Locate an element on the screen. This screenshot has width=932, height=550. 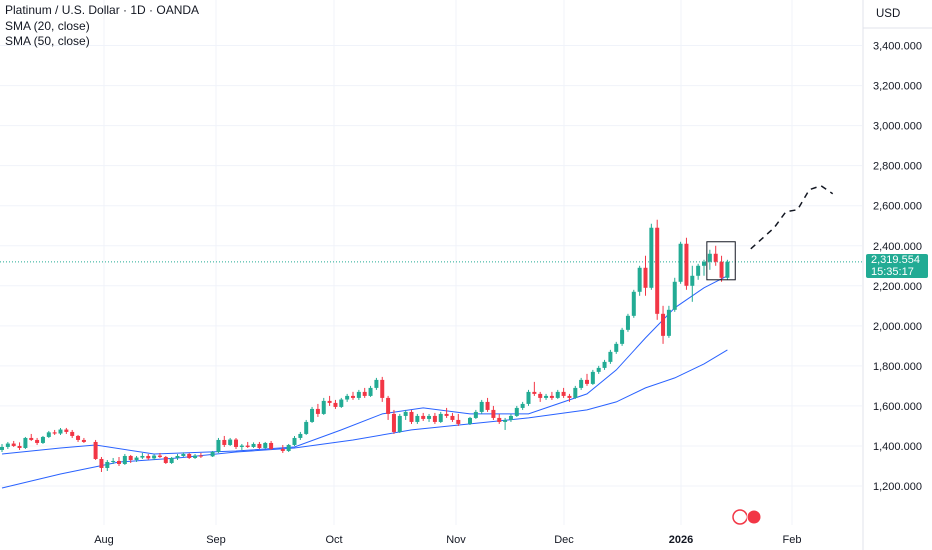
x-tick-label: Oct is located at coordinates (333, 540).